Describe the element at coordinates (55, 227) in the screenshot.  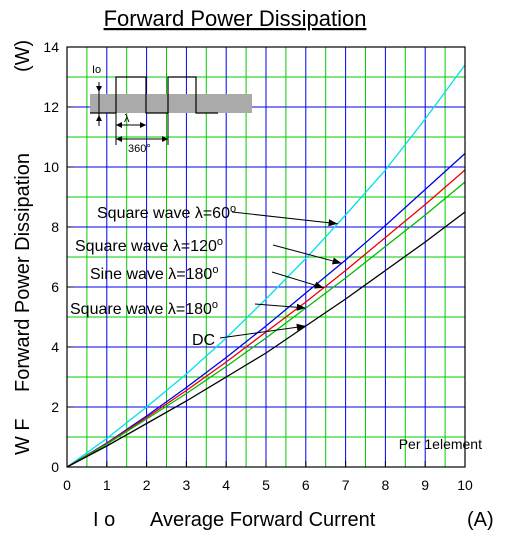
I see `y-tick-label: 8` at that location.